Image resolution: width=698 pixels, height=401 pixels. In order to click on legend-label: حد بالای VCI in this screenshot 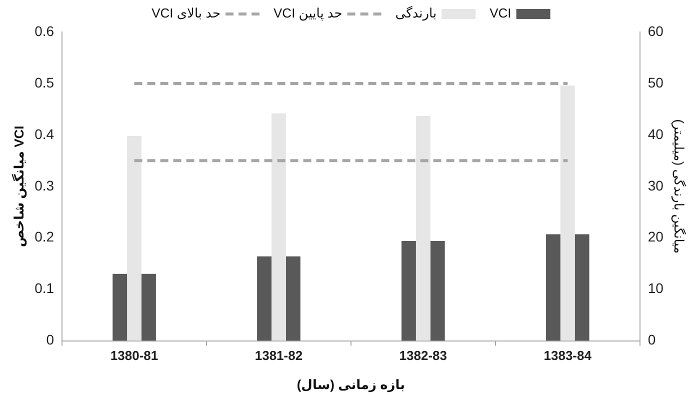, I will do `click(186, 13)`.